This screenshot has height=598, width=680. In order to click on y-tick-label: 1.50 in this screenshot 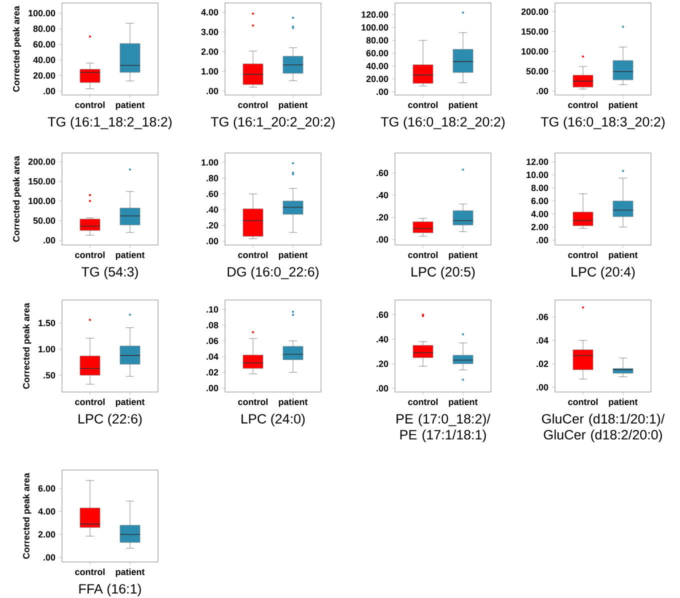, I will do `click(47, 323)`.